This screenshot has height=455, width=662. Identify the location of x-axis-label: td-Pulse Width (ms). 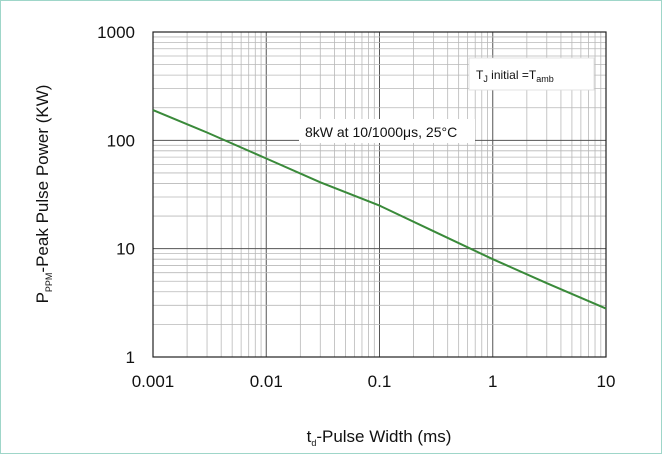
(379, 437).